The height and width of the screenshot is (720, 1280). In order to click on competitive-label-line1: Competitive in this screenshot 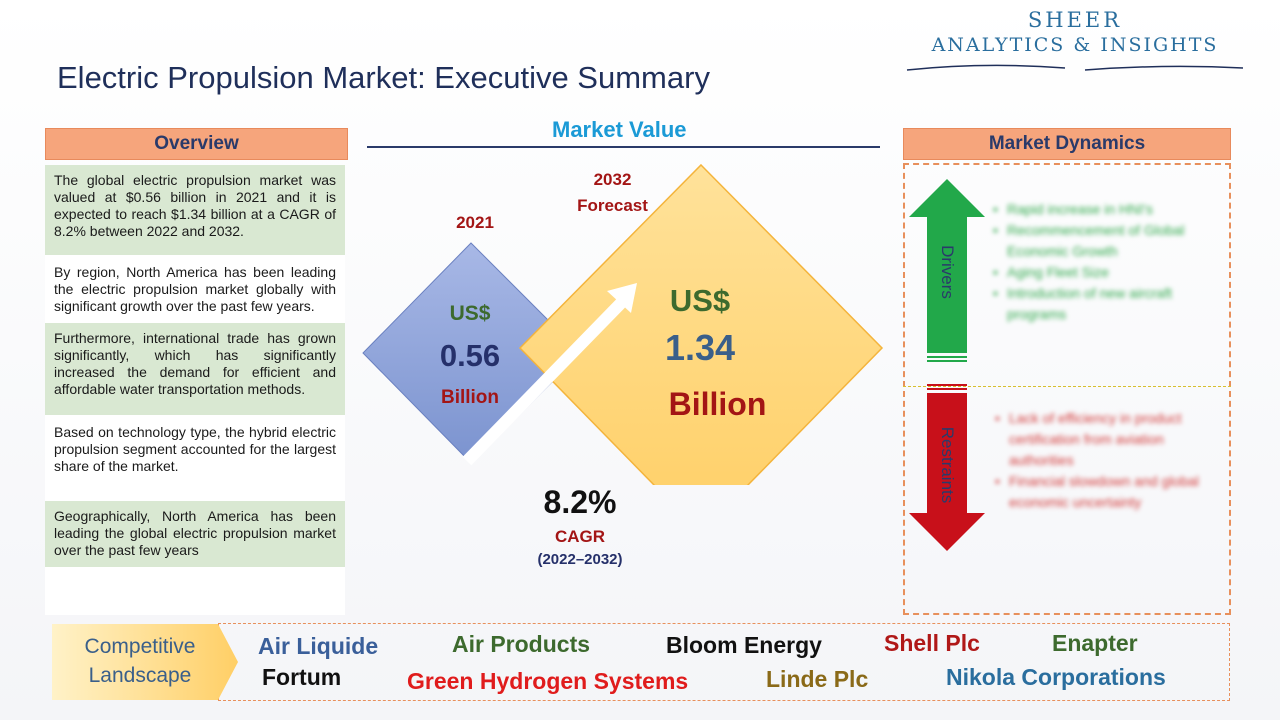, I will do `click(140, 646)`.